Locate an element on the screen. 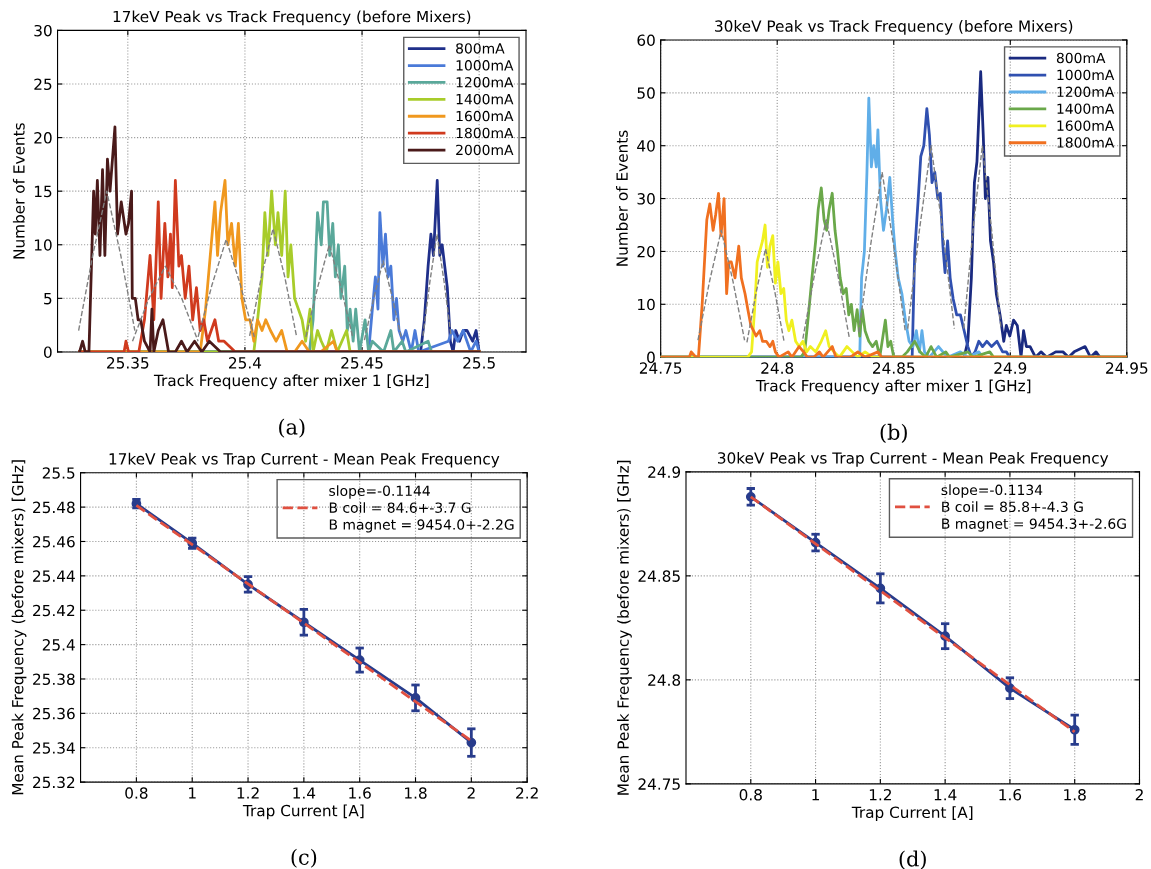 The width and height of the screenshot is (1151, 869). text: (d) is located at coordinates (912, 859).